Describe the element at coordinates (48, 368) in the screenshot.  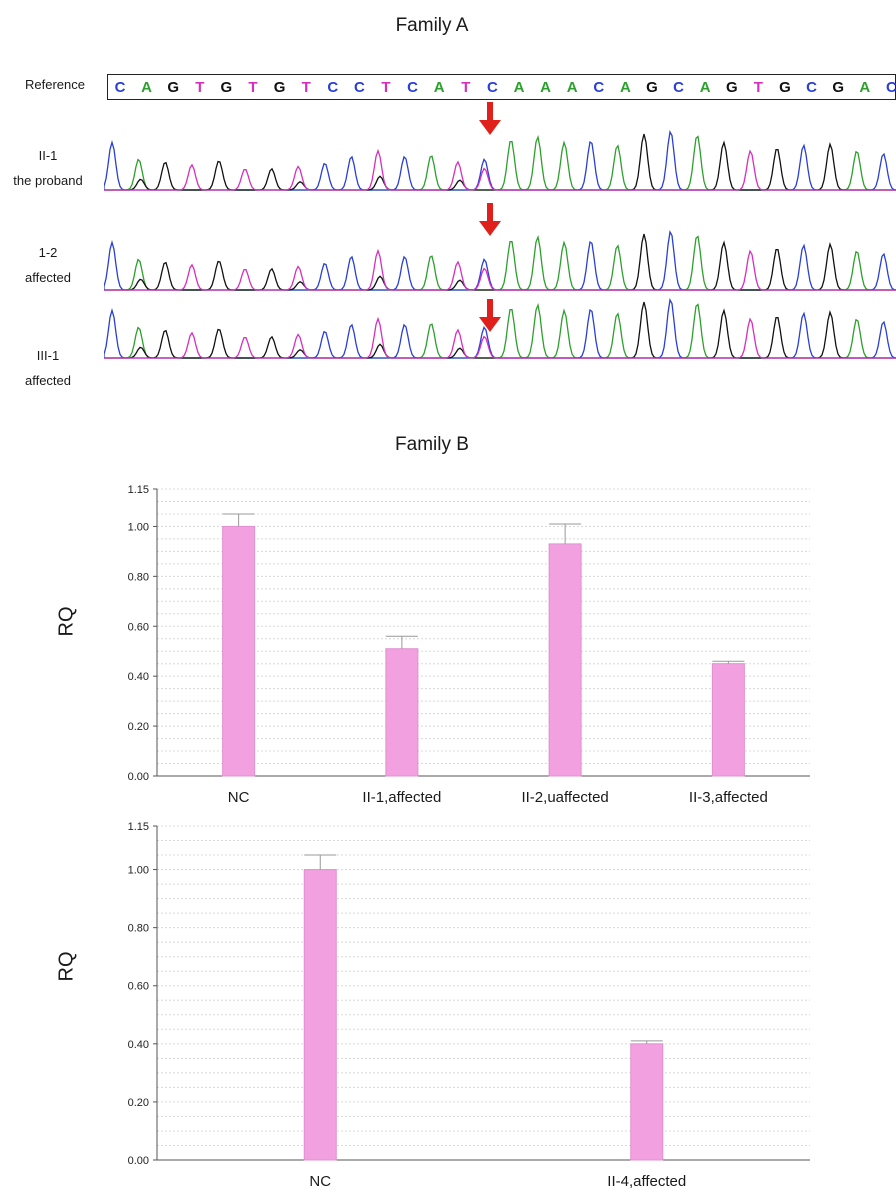
I see `sample-label-3: III-1 affected` at that location.